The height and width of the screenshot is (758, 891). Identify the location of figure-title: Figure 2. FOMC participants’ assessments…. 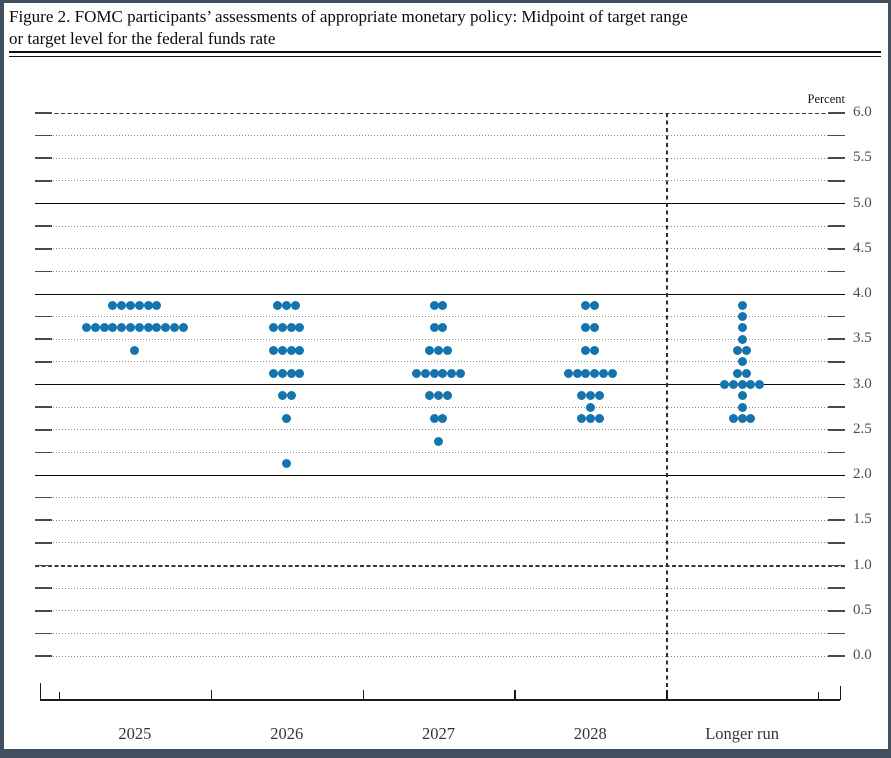
(444, 28).